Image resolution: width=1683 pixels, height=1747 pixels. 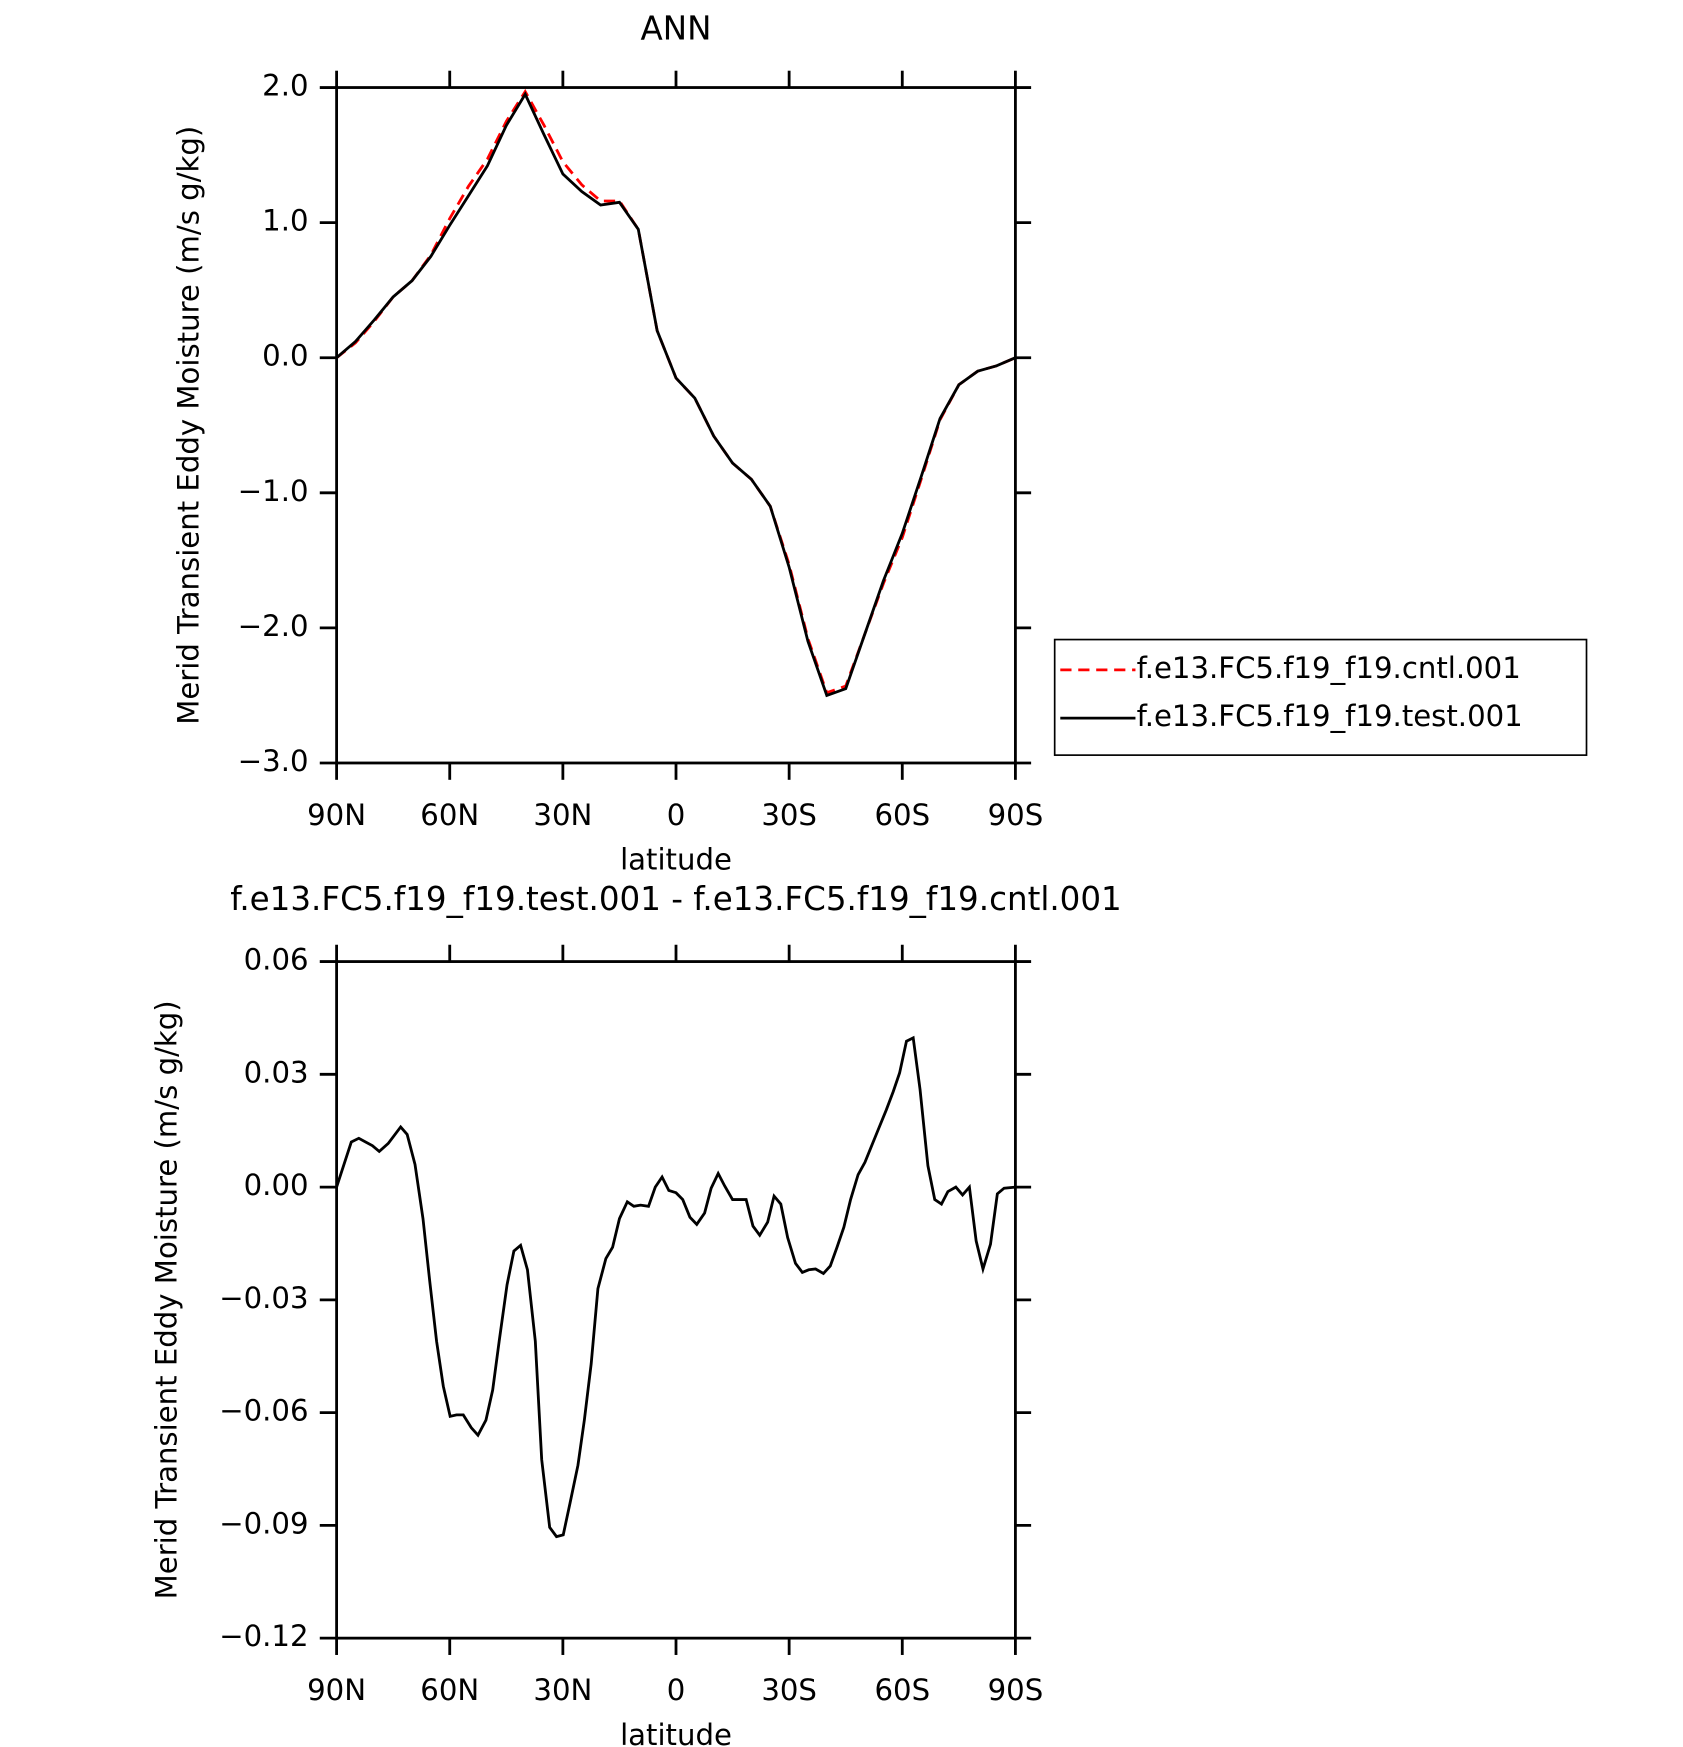 What do you see at coordinates (263, 1298) in the screenshot?
I see `y-tick-label: −0.03` at bounding box center [263, 1298].